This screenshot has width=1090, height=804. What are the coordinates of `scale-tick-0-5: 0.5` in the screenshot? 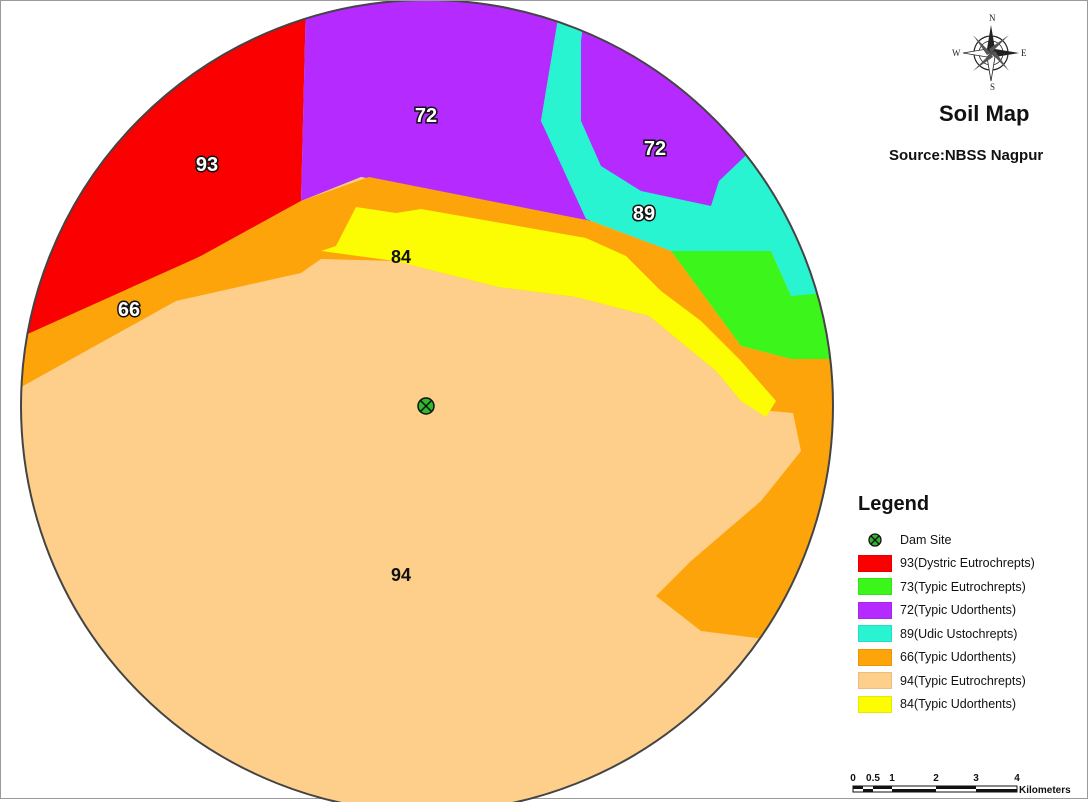 It's located at (873, 778).